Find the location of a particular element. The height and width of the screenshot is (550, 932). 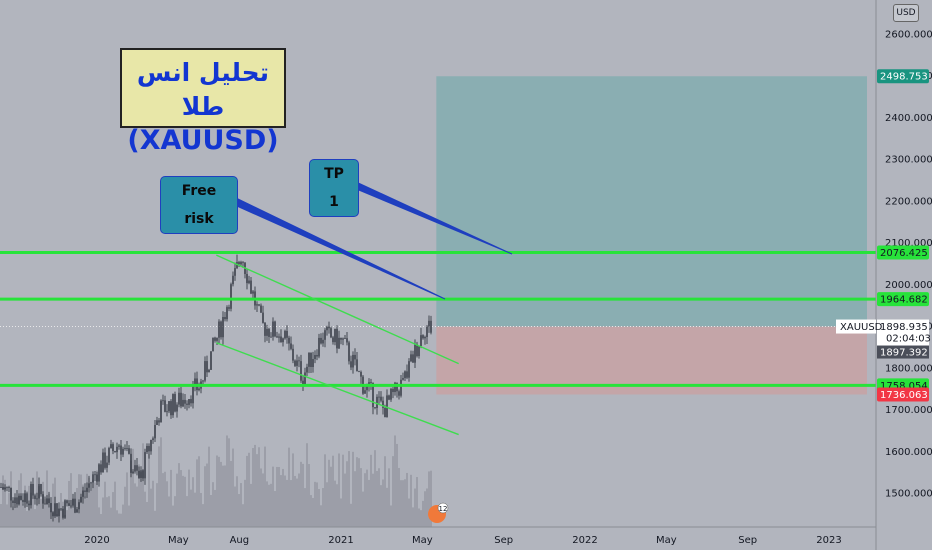

currency-label: USD is located at coordinates (906, 13).